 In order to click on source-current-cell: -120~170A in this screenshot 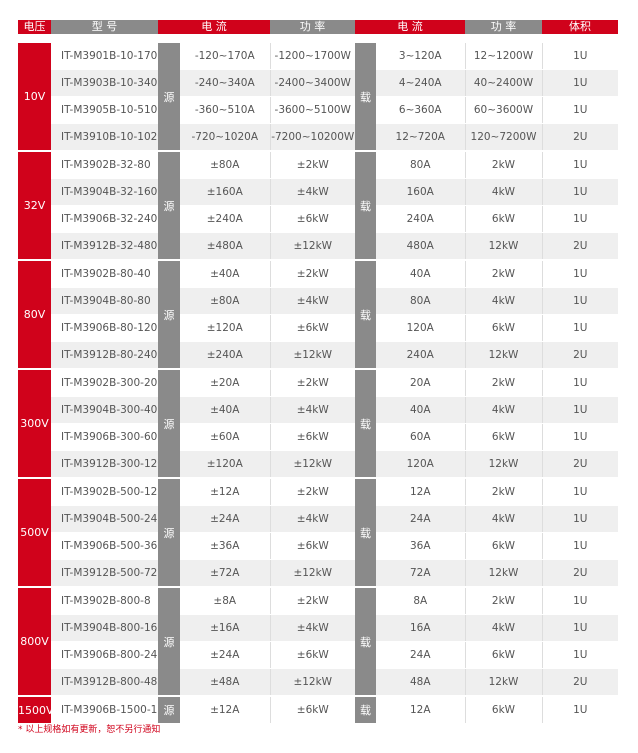, I will do `click(225, 56)`.